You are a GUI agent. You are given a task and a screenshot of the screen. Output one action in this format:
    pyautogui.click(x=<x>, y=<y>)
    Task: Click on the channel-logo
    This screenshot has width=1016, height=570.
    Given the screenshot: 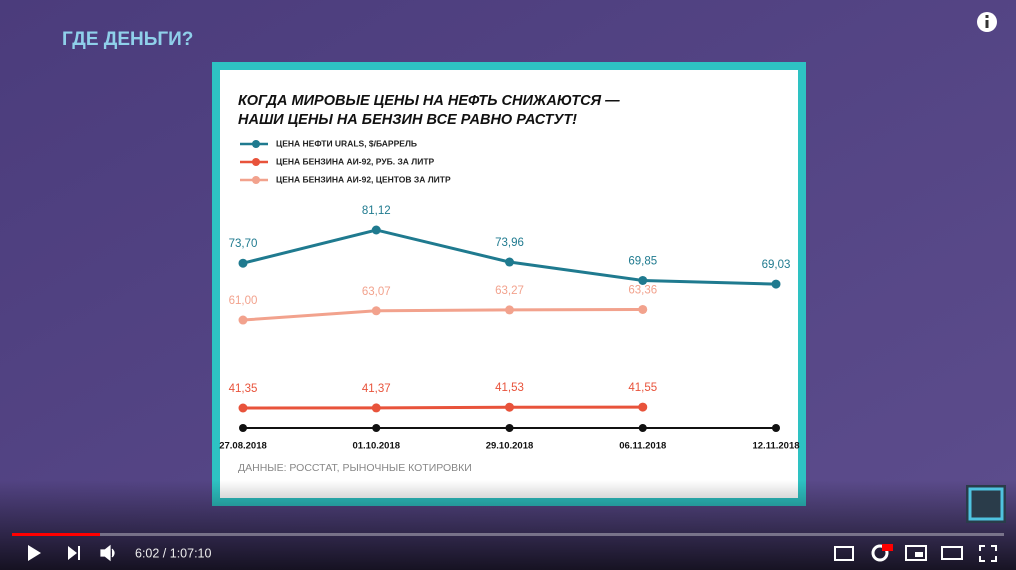 What is the action you would take?
    pyautogui.click(x=986, y=504)
    